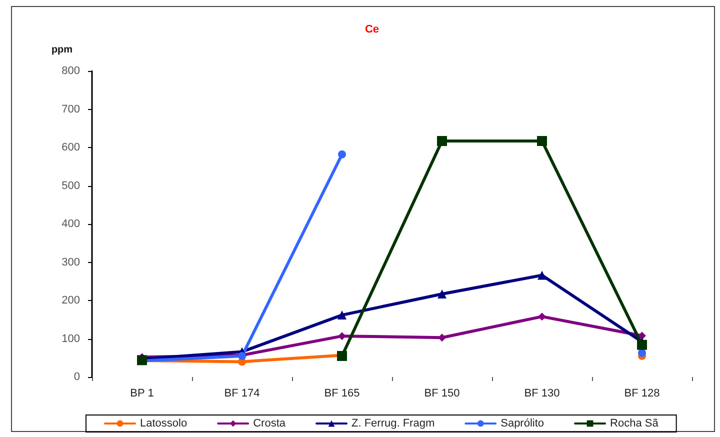 The height and width of the screenshot is (437, 720). What do you see at coordinates (62, 50) in the screenshot?
I see `y-axis-title: ppm` at bounding box center [62, 50].